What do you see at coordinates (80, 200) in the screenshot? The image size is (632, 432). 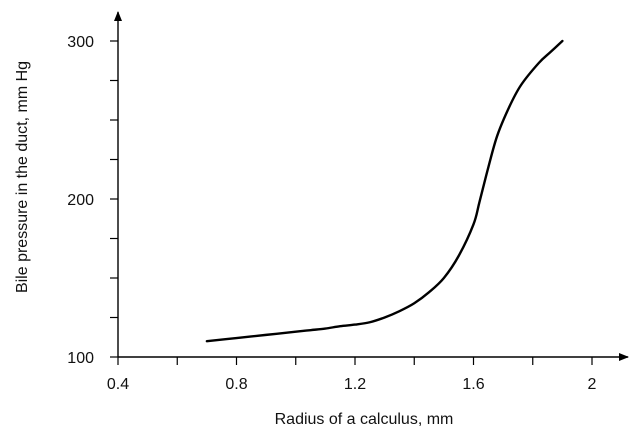 I see `y-tick-label: 200` at bounding box center [80, 200].